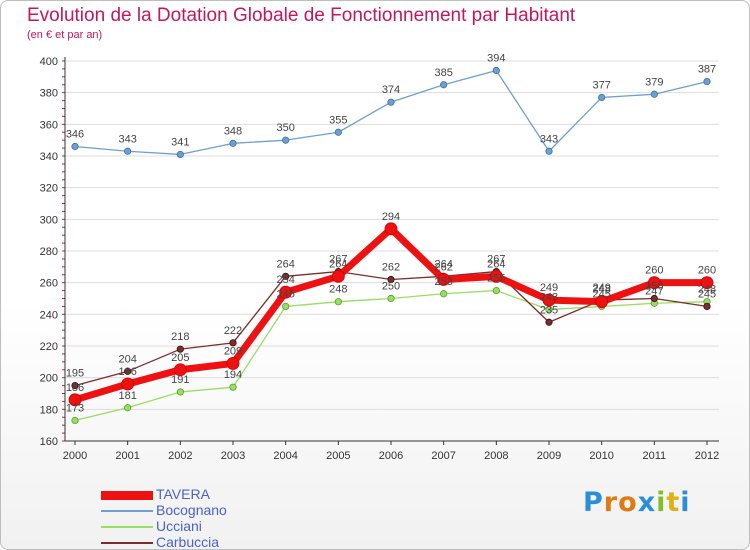  What do you see at coordinates (285, 456) in the screenshot?
I see `x-tick-label: 2004` at bounding box center [285, 456].